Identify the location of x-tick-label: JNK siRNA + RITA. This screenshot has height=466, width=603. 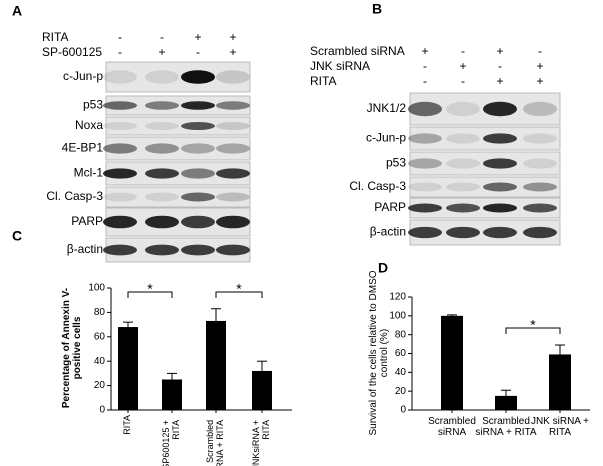
(560, 427).